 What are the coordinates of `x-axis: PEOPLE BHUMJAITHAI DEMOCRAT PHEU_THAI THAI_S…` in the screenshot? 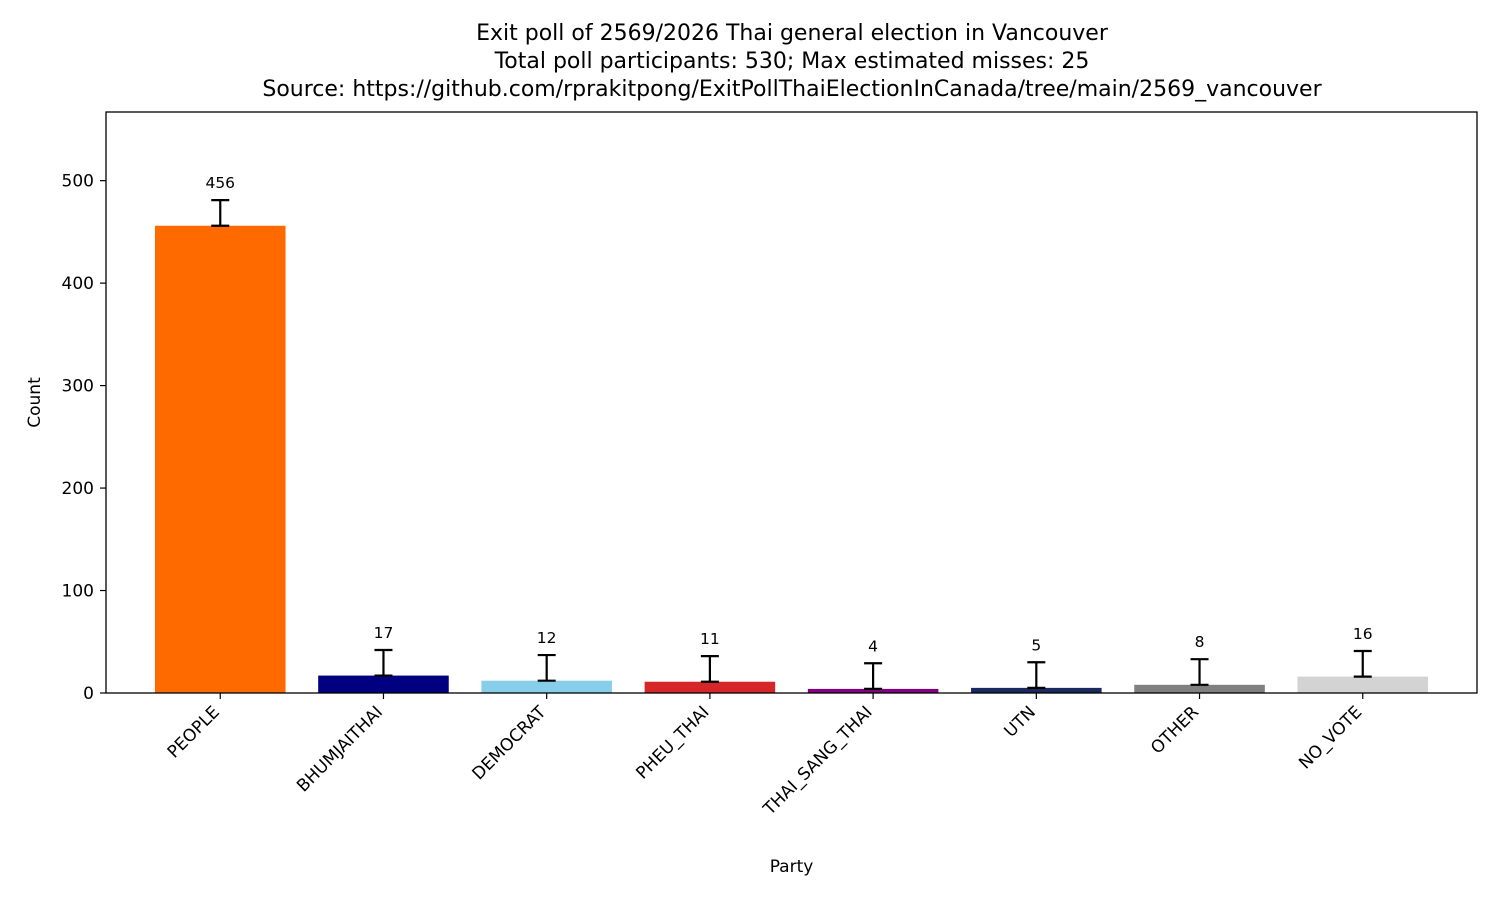 It's located at (765, 756).